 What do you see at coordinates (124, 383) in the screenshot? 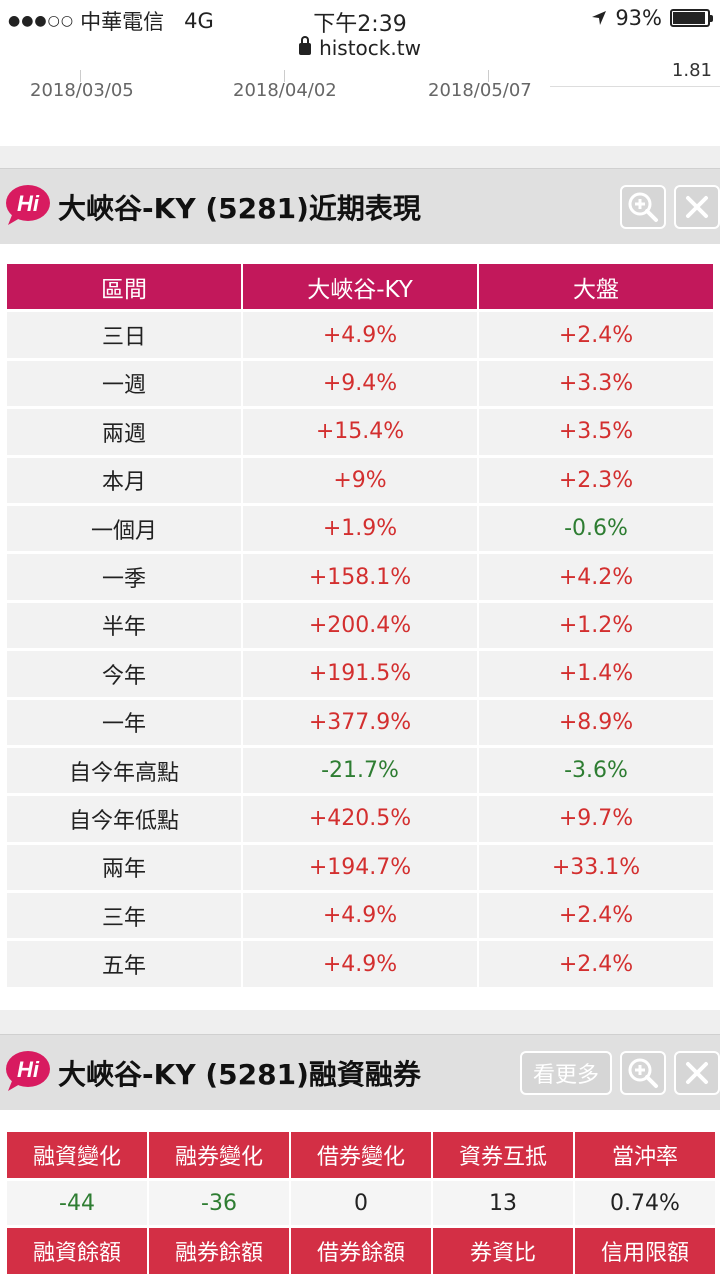
I see `period-cell: 一週` at bounding box center [124, 383].